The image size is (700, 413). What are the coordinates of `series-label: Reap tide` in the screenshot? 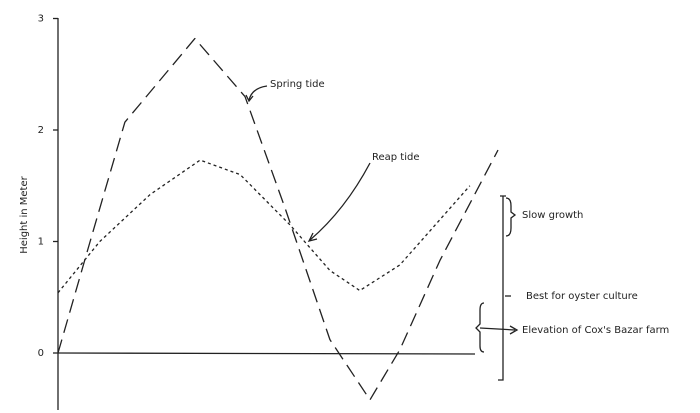 It's located at (396, 157).